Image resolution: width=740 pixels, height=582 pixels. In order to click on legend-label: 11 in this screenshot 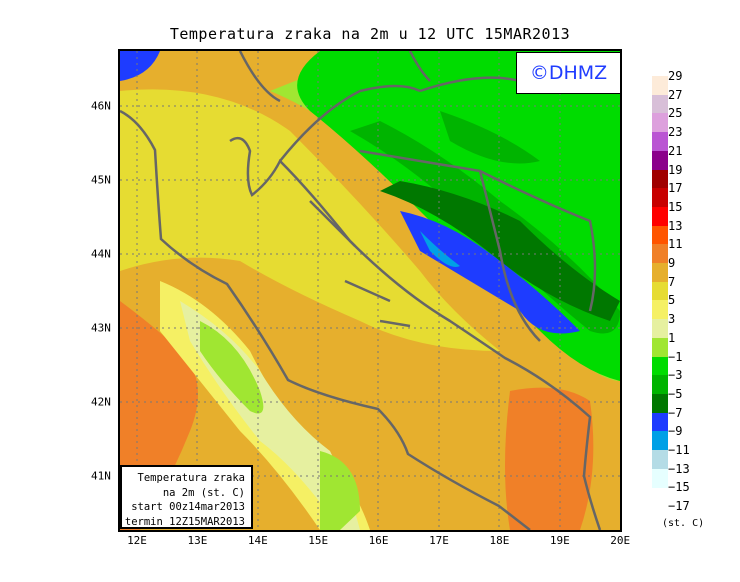, I will do `click(675, 244)`.